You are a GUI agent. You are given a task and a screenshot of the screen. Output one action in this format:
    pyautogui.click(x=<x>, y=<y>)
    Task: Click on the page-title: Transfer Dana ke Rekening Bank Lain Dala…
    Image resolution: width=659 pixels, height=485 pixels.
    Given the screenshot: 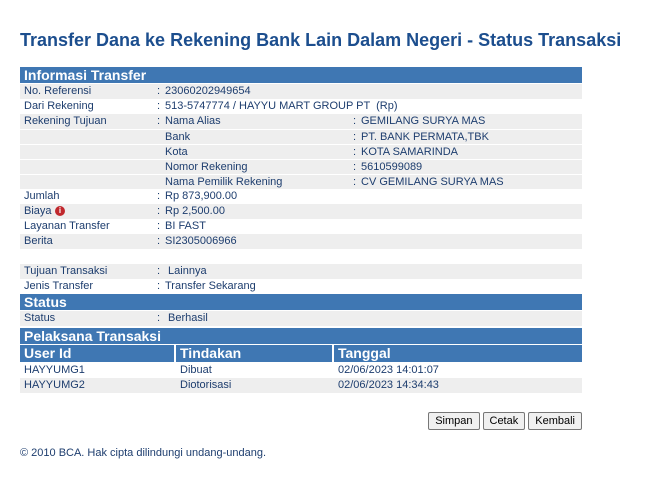 What is the action you would take?
    pyautogui.click(x=321, y=40)
    